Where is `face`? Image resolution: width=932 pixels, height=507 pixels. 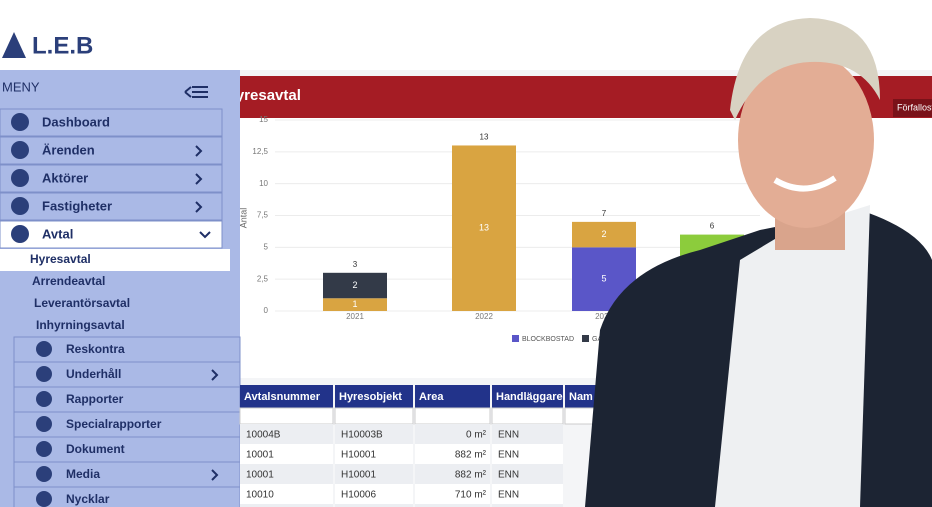
face is located at coordinates (806, 140).